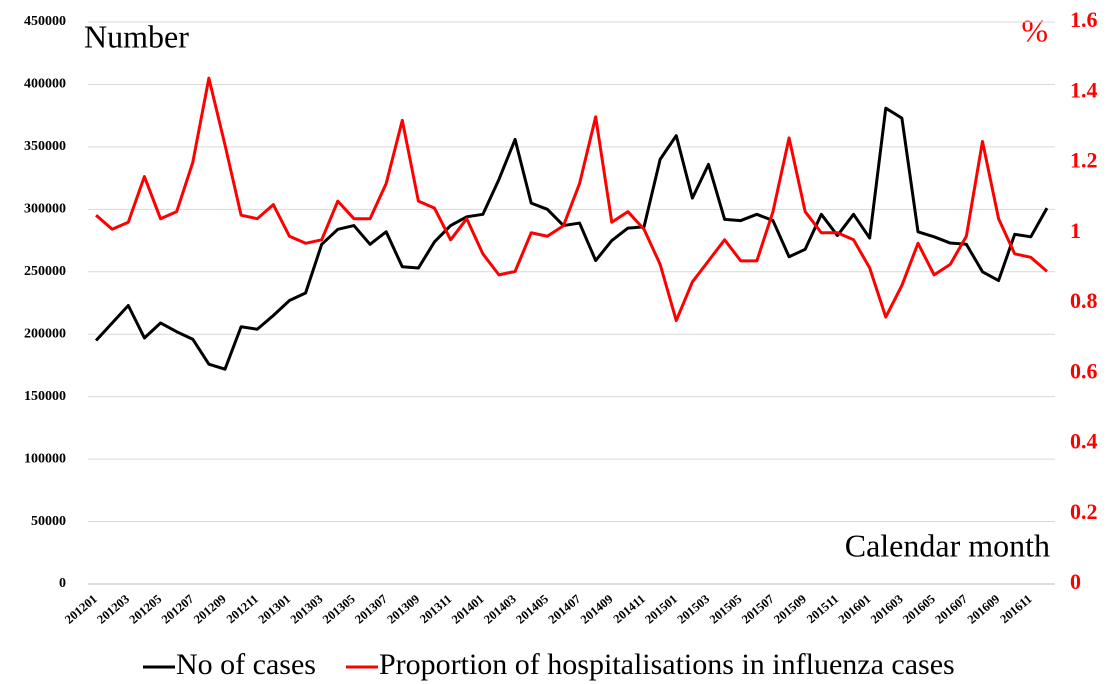 The height and width of the screenshot is (684, 1111). I want to click on x-axis-label: Calendar month, so click(947, 545).